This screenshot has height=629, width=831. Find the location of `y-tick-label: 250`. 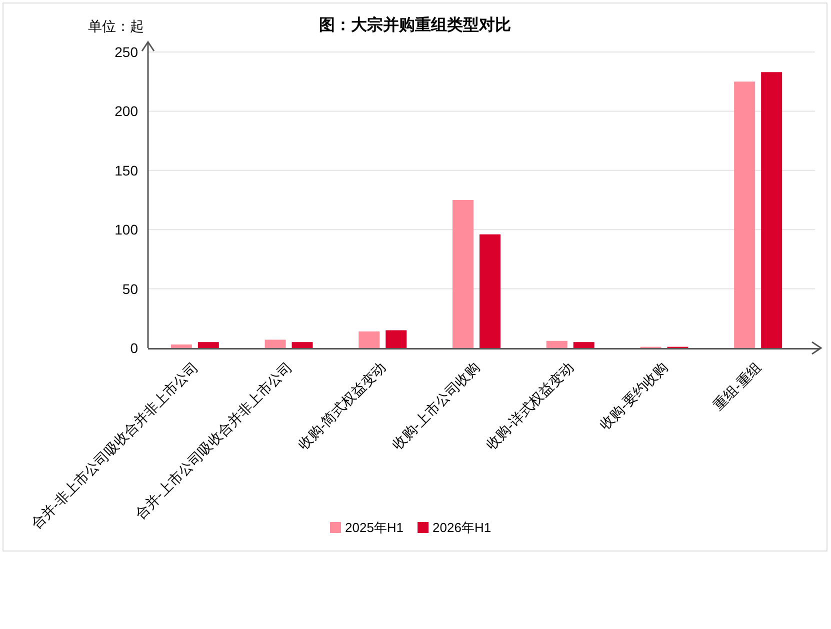

y-tick-label: 250 is located at coordinates (126, 52).